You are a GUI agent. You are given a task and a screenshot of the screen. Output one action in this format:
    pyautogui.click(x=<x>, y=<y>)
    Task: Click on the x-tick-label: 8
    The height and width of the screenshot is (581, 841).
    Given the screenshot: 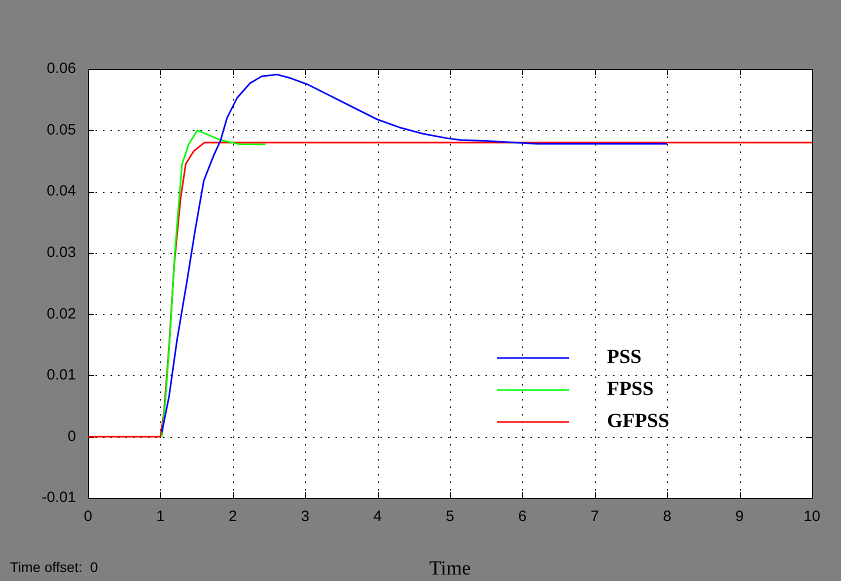 What is the action you would take?
    pyautogui.click(x=667, y=517)
    